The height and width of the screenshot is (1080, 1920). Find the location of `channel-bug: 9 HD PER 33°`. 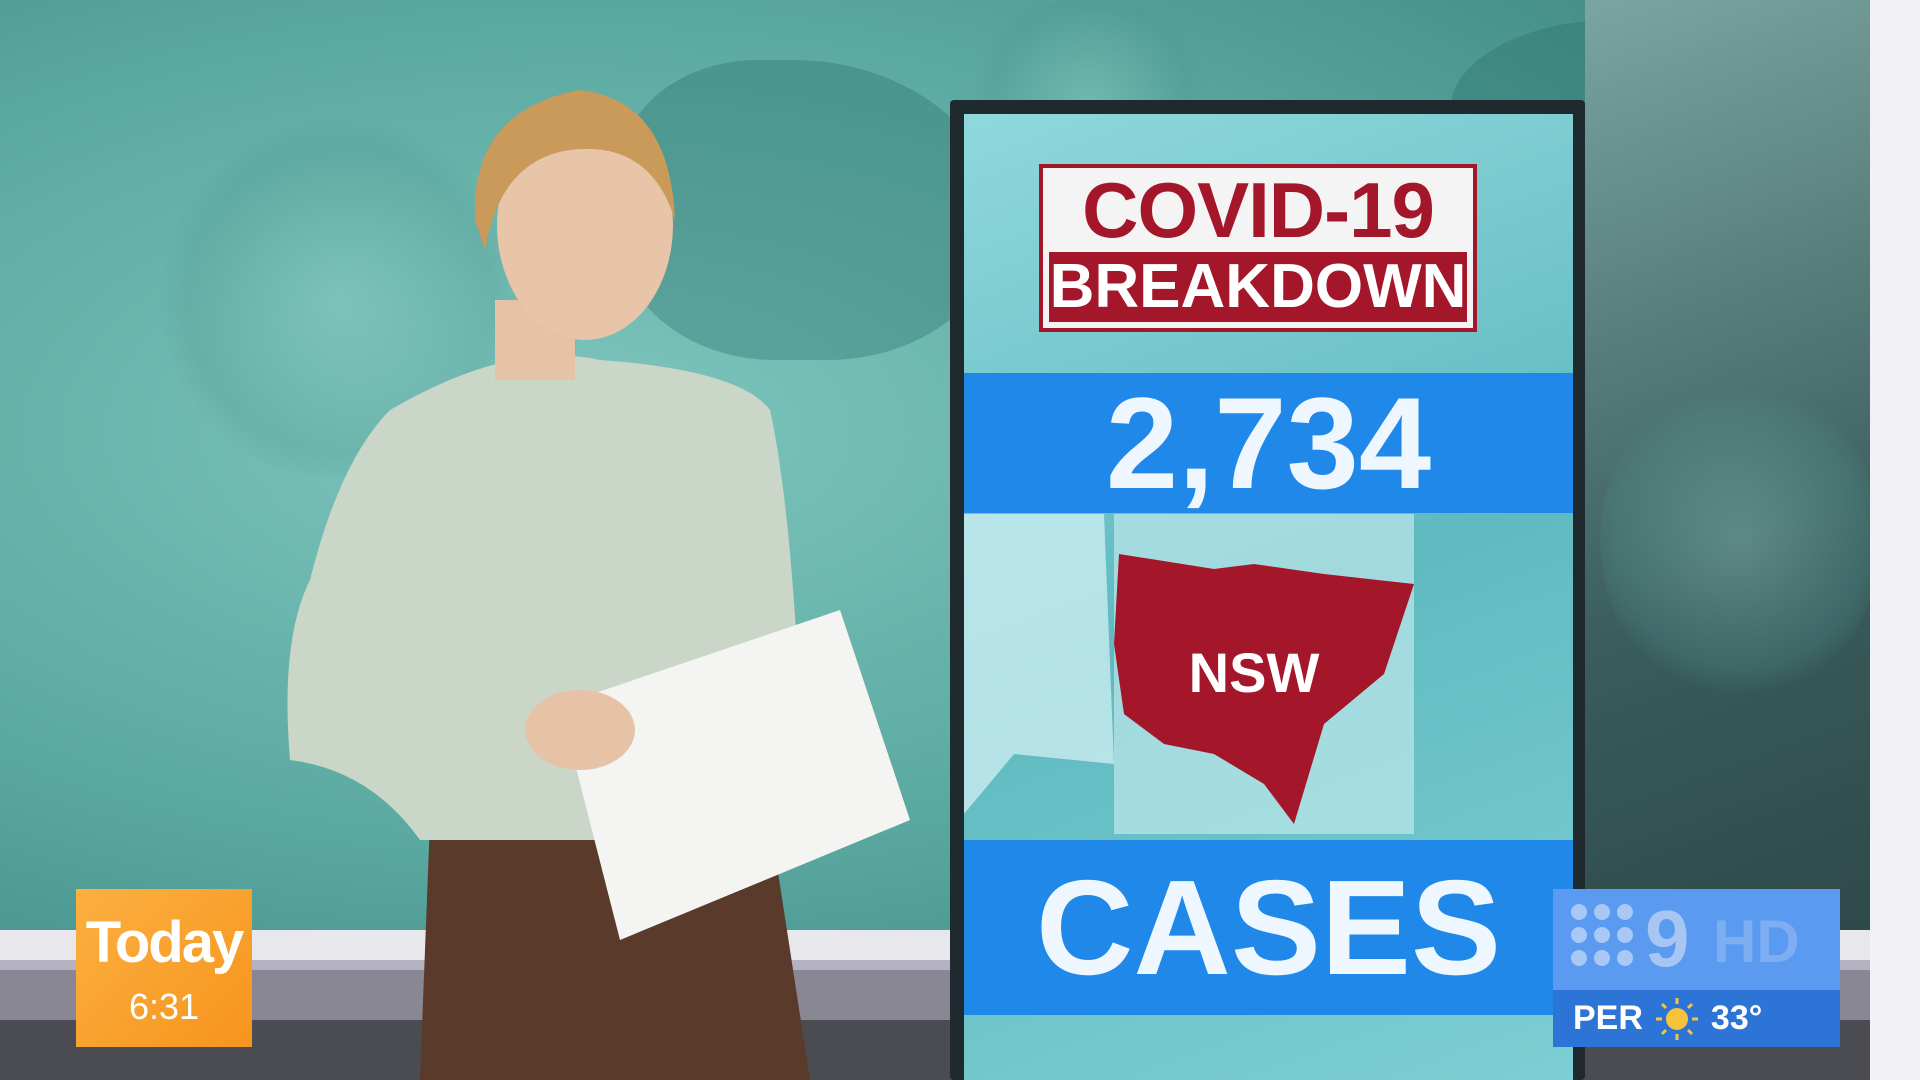

channel-bug: 9 HD PER 33° is located at coordinates (1696, 968).